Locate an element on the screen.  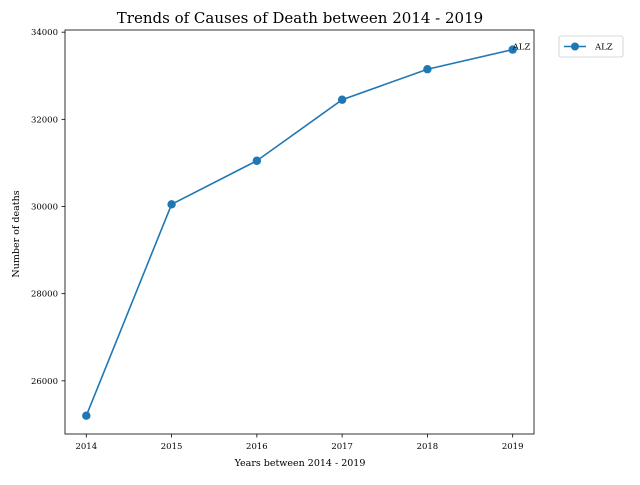
y-tick-label: 32000 is located at coordinates (44, 120).